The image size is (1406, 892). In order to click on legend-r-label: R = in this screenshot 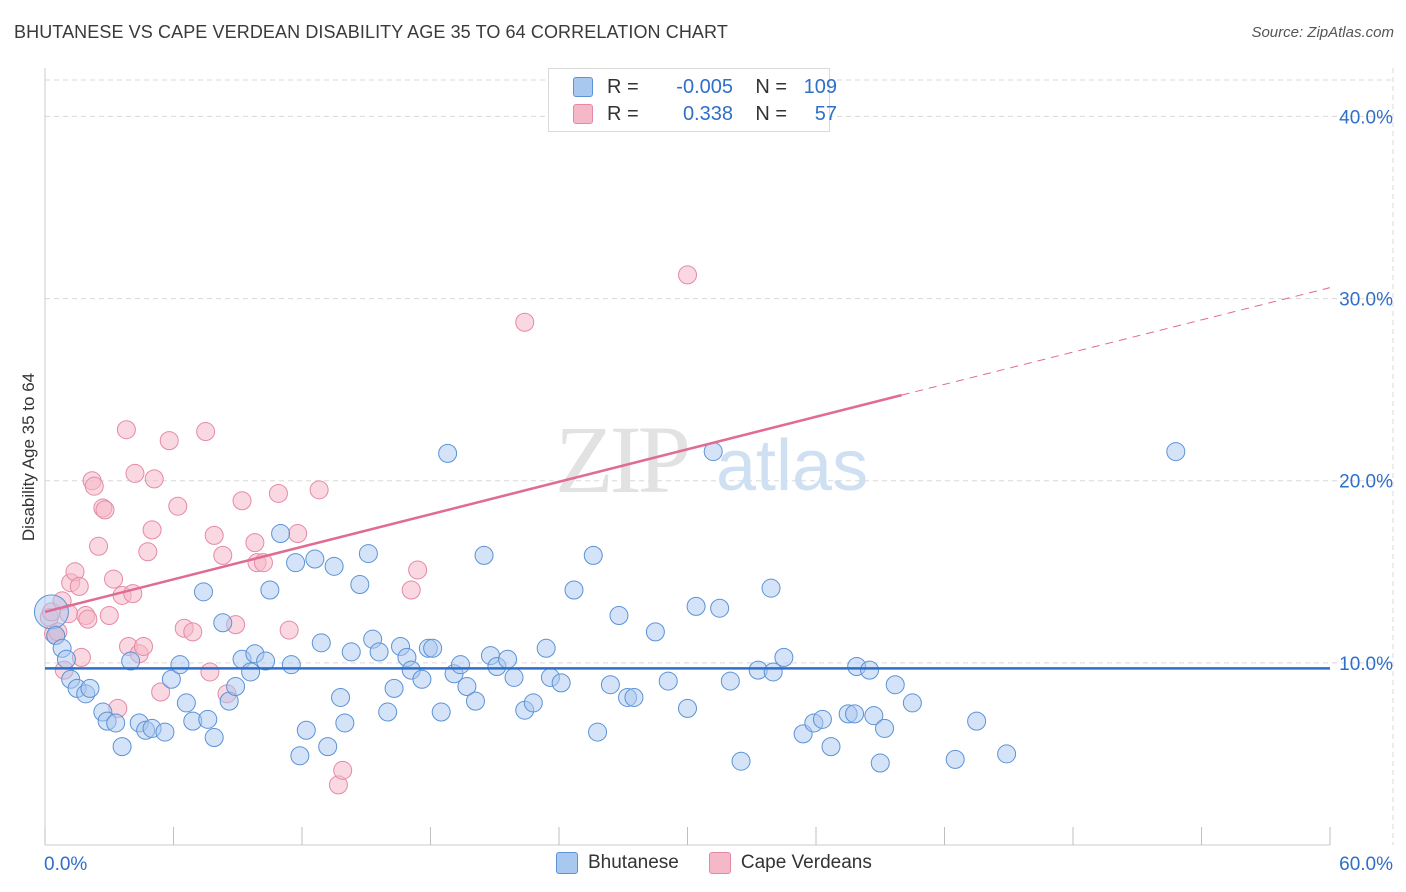, I will do `click(623, 113)`.